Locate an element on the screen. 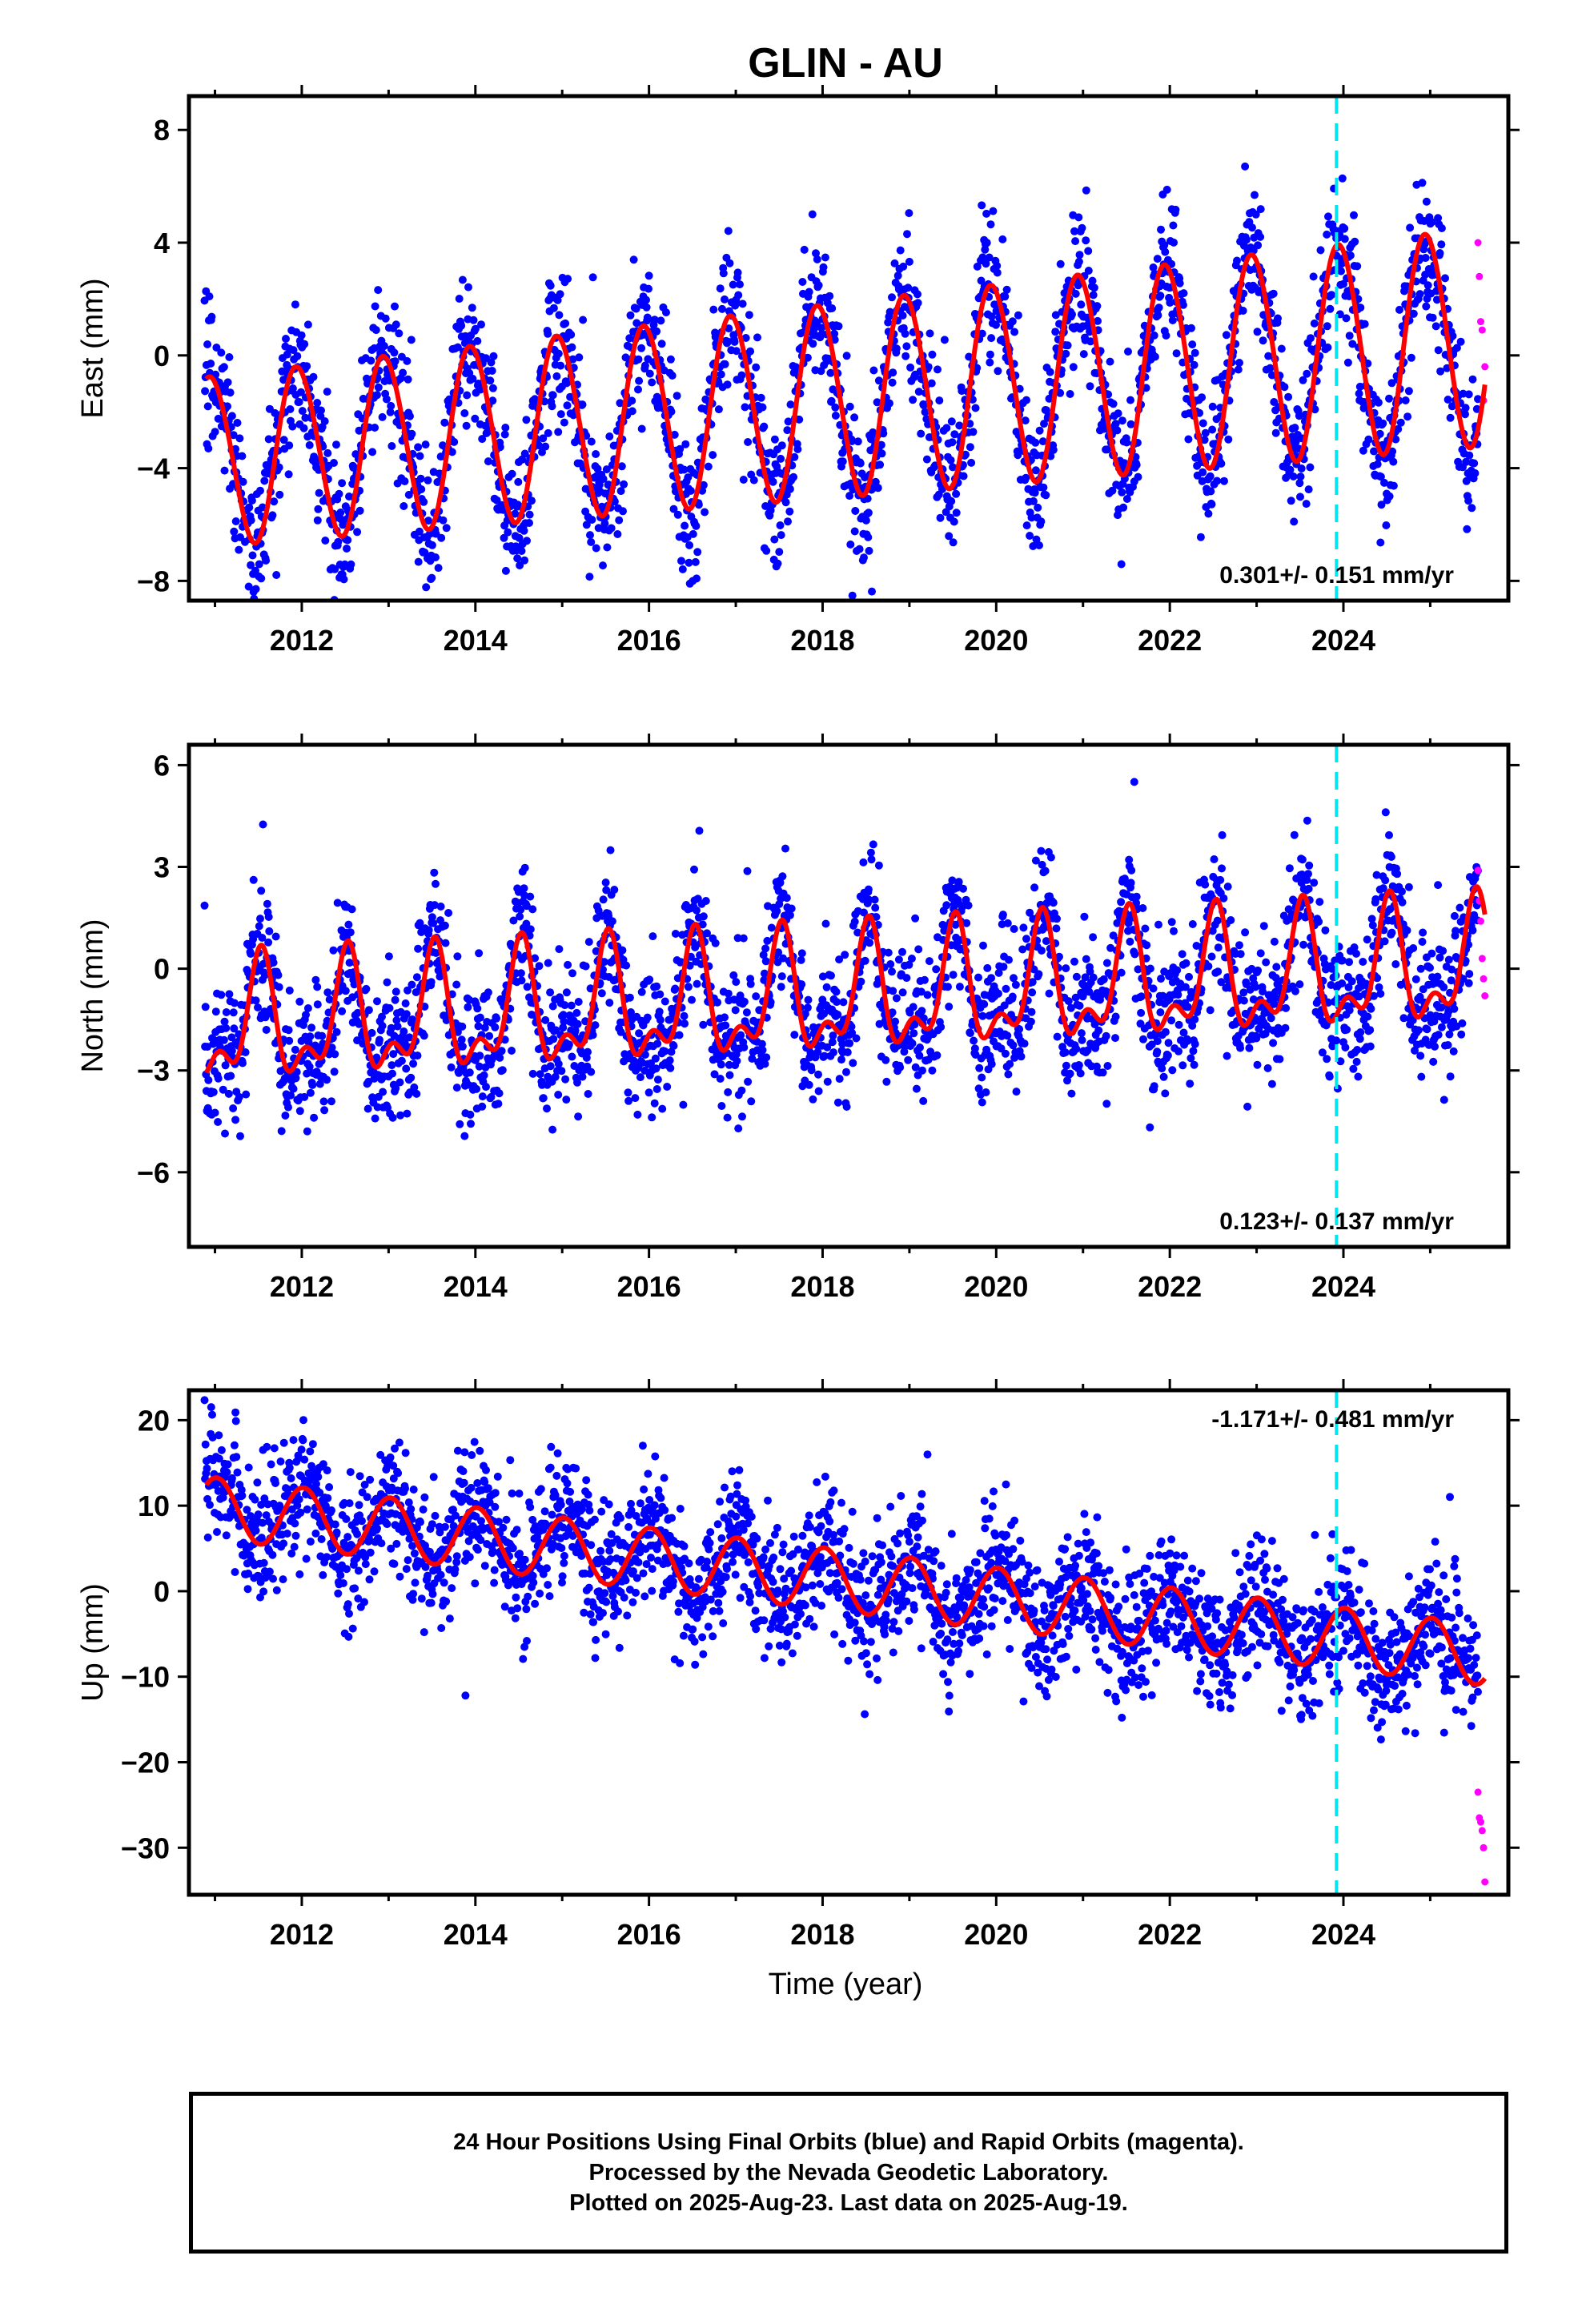  east-y-tick-label: 4 is located at coordinates (162, 243).